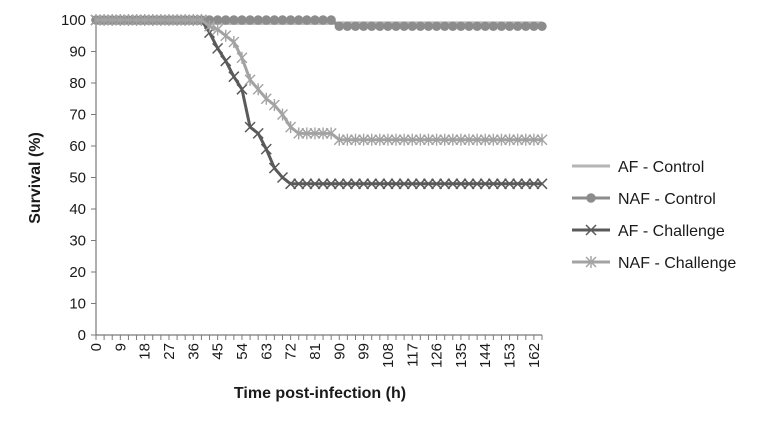 The width and height of the screenshot is (768, 424). Describe the element at coordinates (661, 167) in the screenshot. I see `legend-label-af-control: AF - Control` at that location.